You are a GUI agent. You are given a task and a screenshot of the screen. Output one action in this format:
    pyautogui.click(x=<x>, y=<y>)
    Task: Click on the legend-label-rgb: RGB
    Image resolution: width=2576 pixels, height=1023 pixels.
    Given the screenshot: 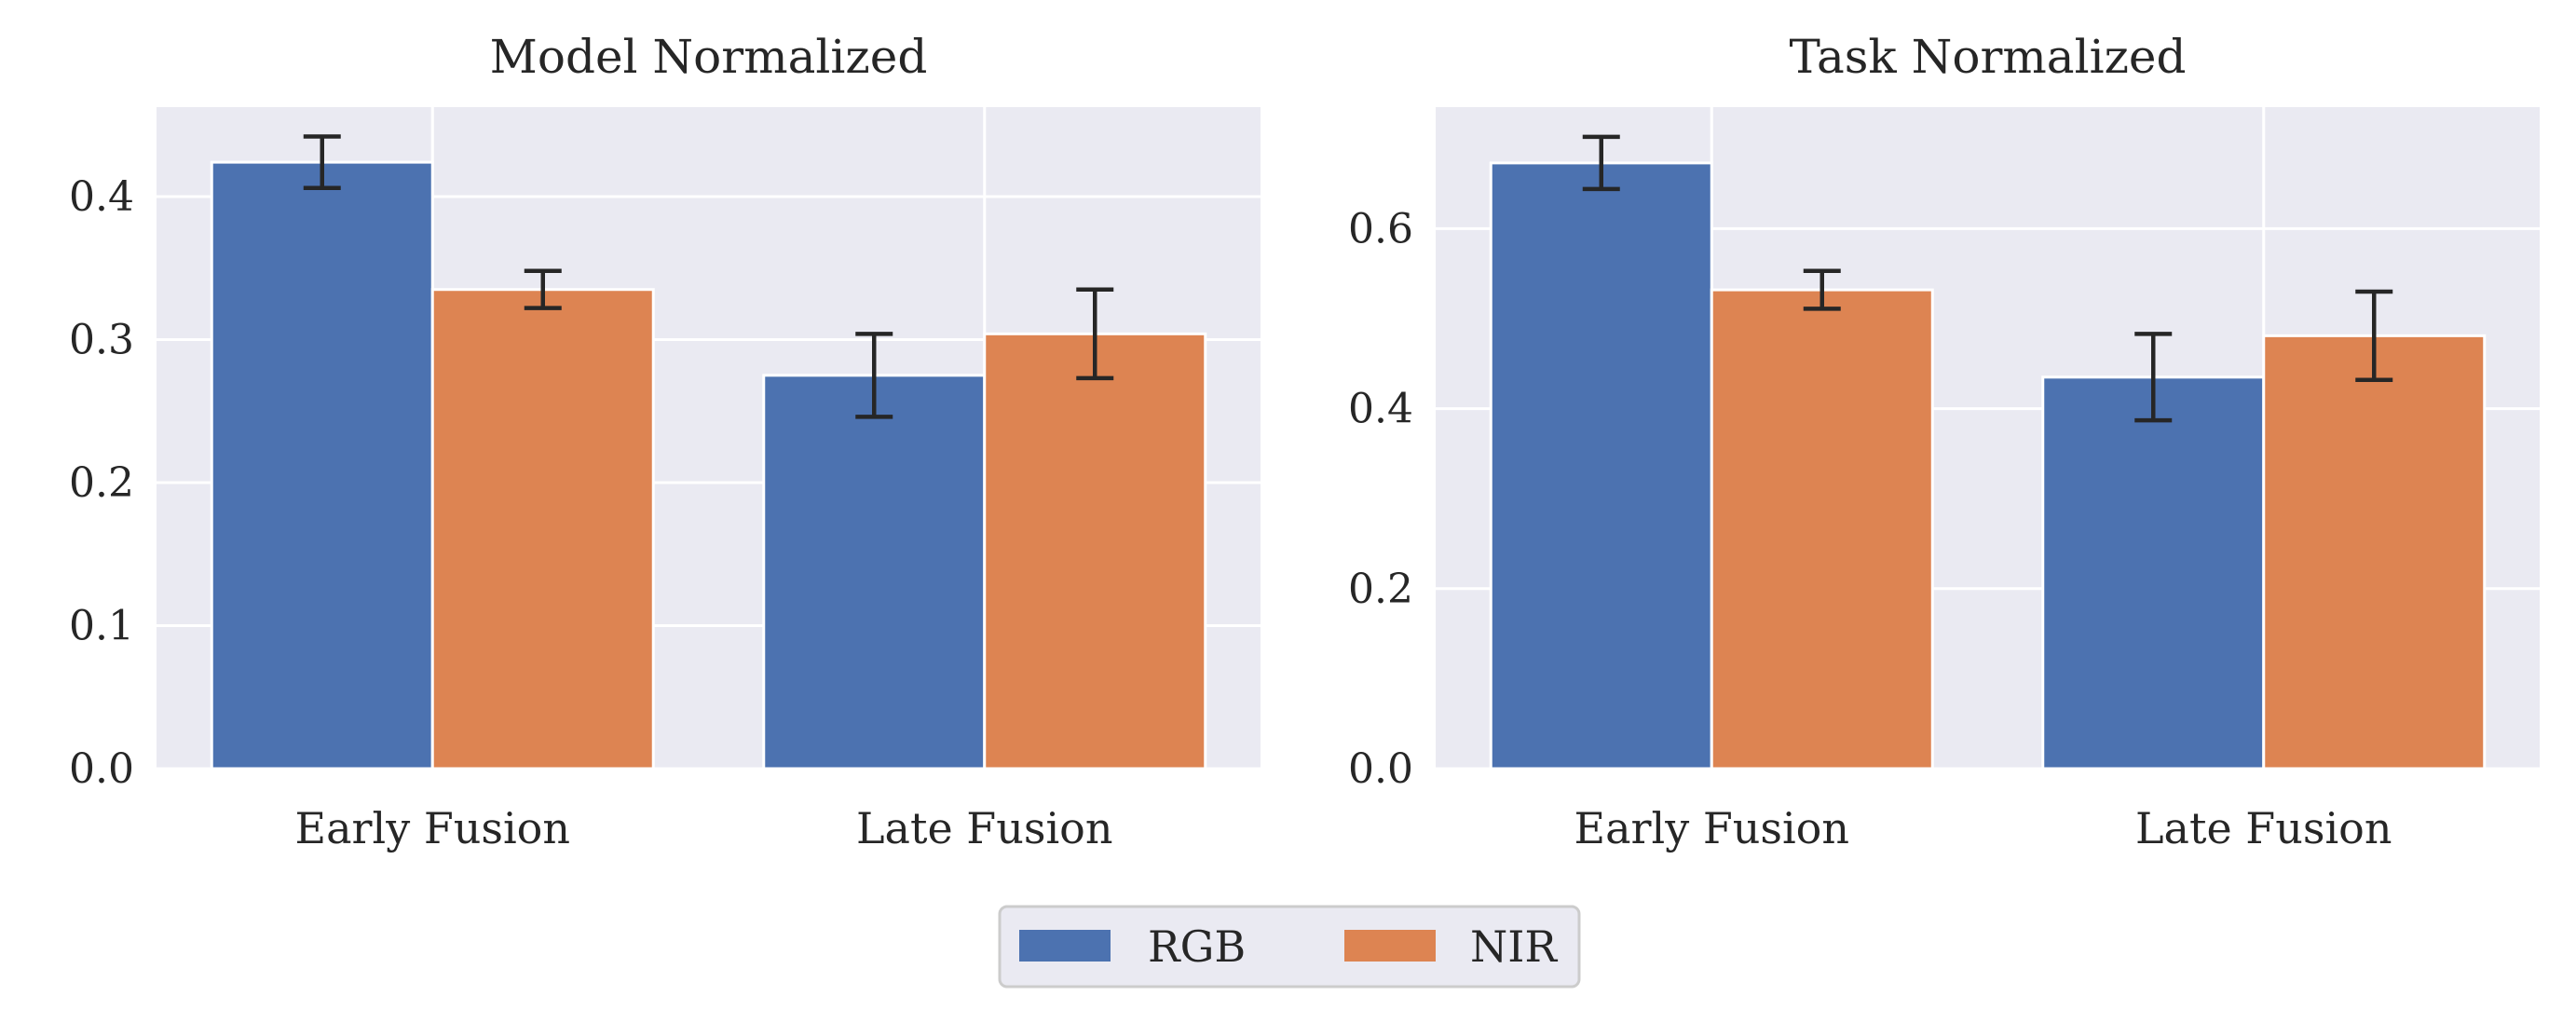 What is the action you would take?
    pyautogui.click(x=1197, y=946)
    